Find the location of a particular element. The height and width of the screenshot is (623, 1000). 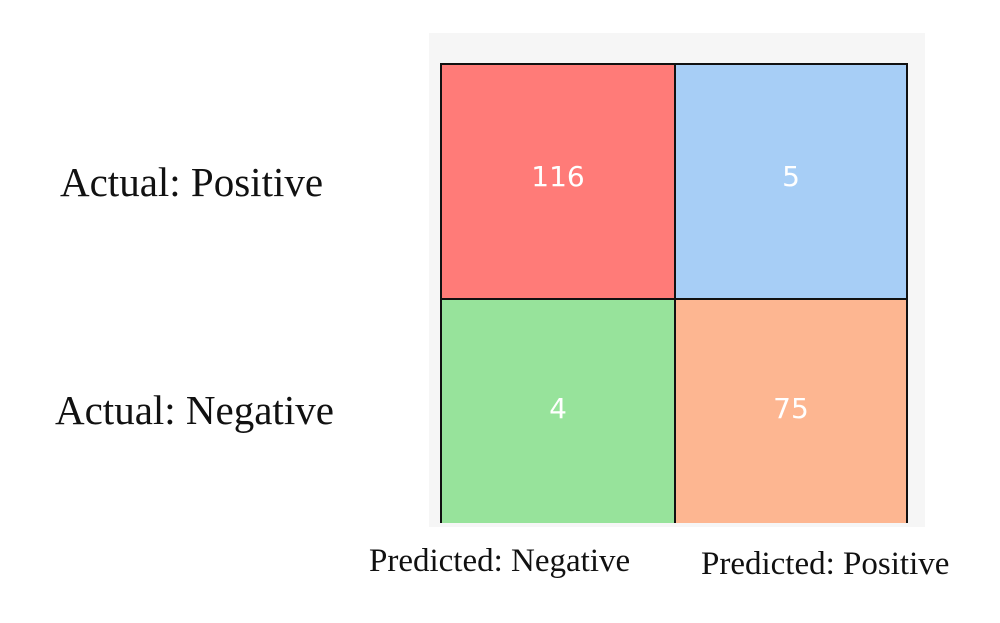

cell-actual-positive-predicted-positive: 5 is located at coordinates (791, 181).